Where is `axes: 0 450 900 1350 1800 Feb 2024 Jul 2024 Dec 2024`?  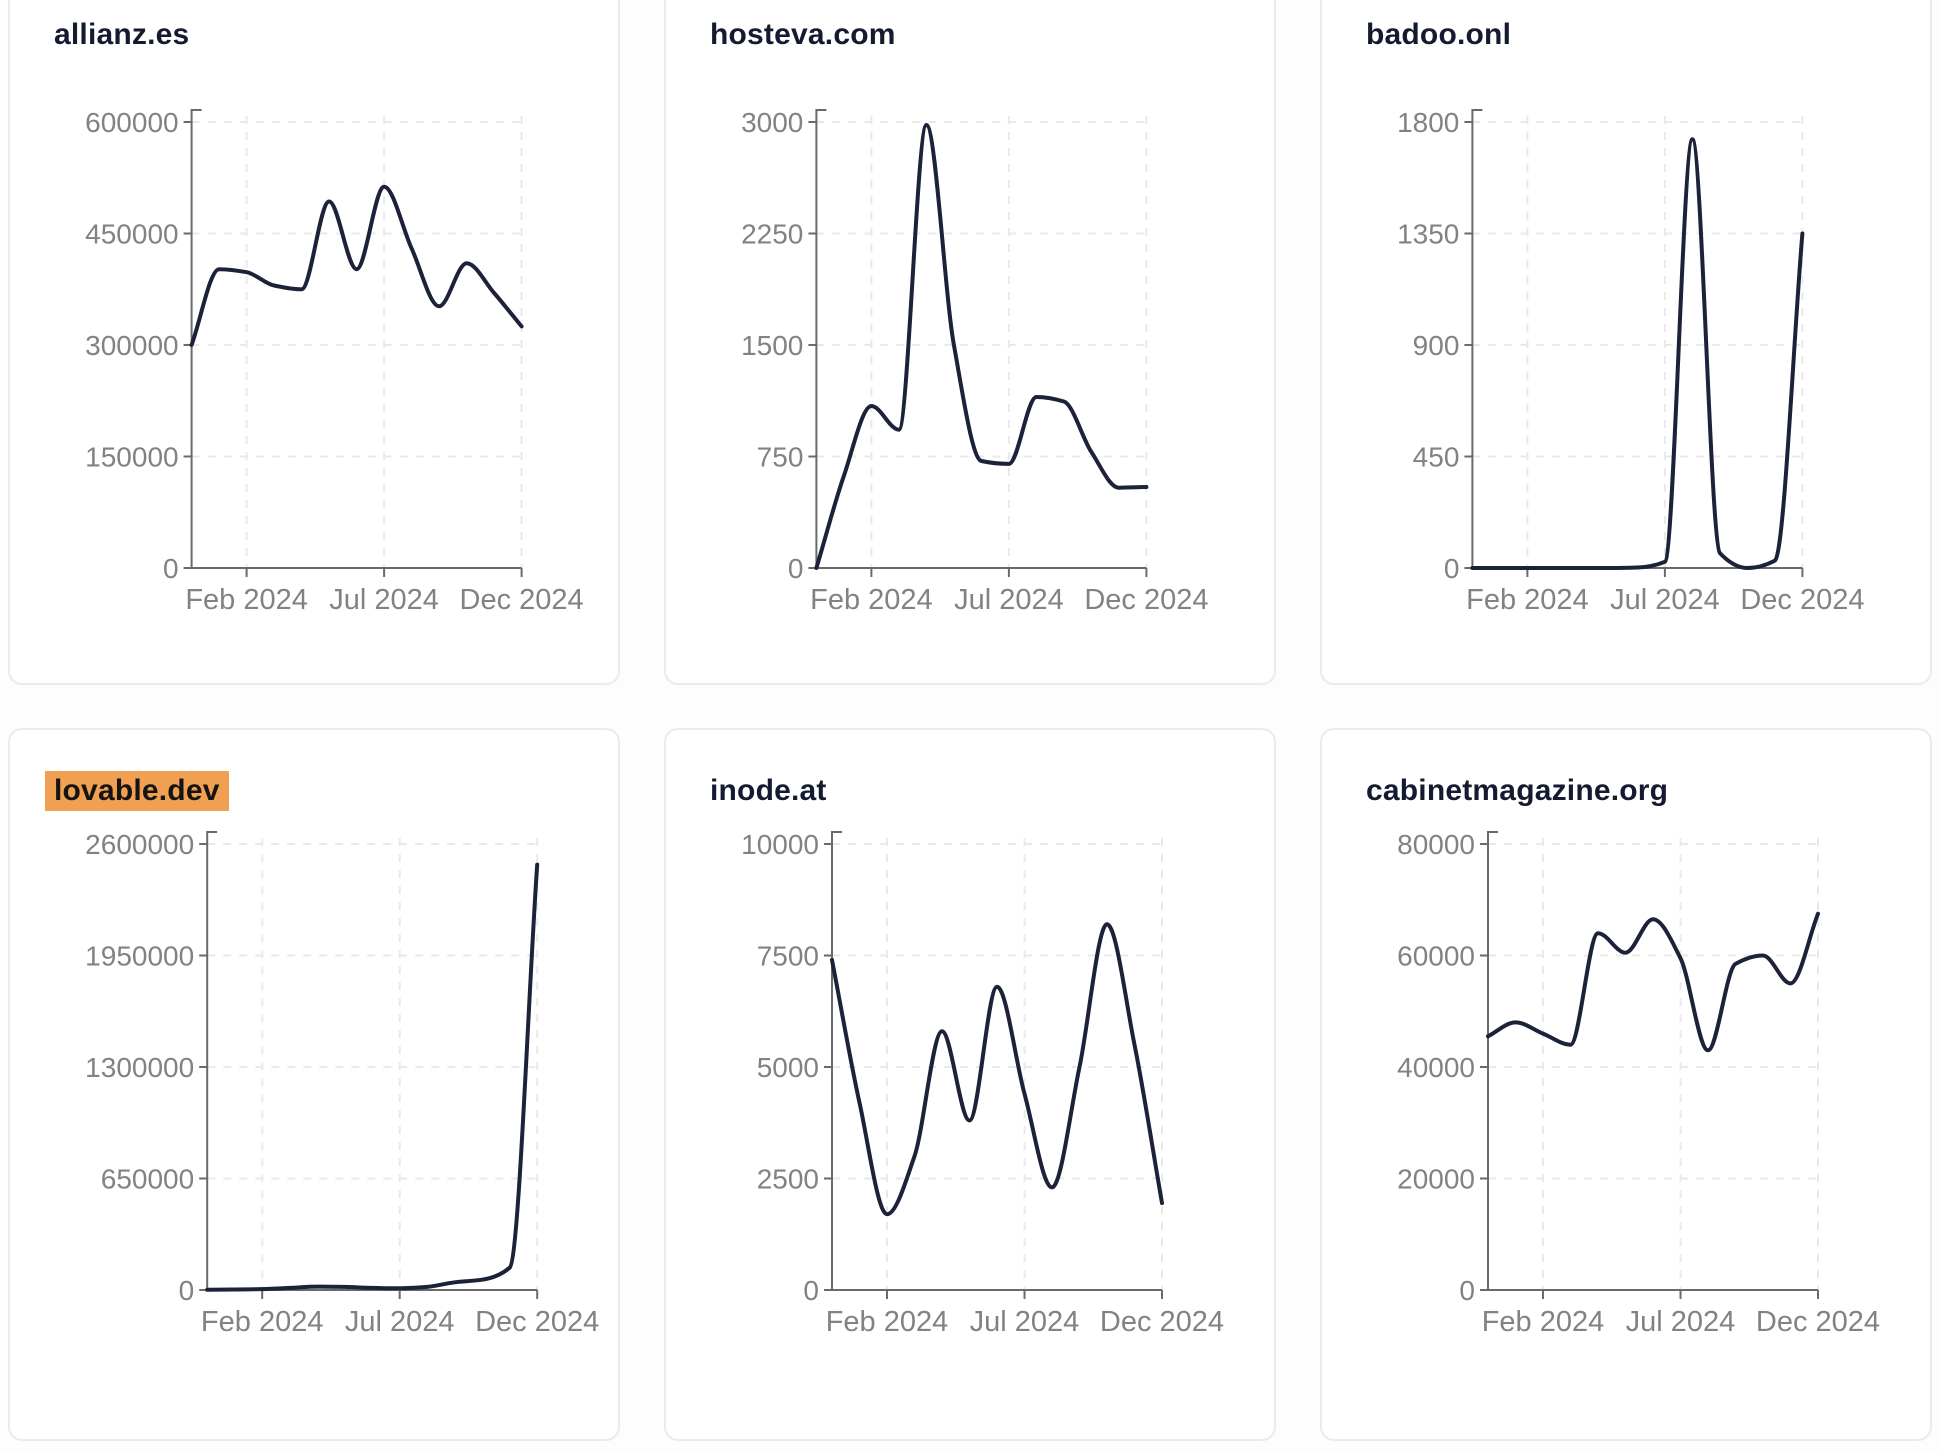 axes: 0 450 900 1350 1800 Feb 2024 Jul 2024 Dec 2024 is located at coordinates (1630, 361).